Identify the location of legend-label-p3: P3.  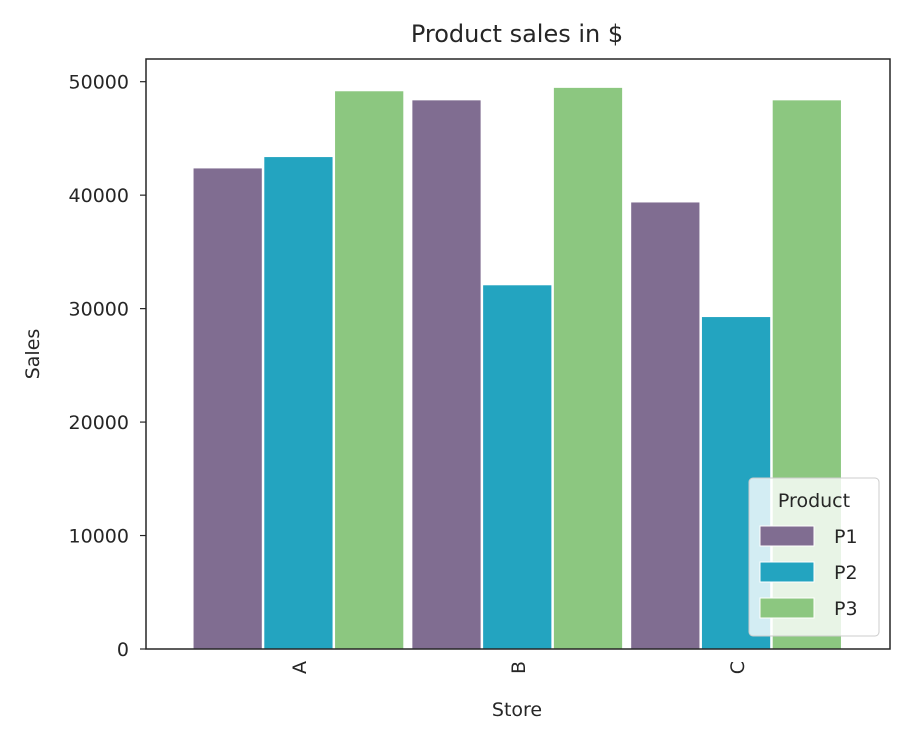
(846, 609).